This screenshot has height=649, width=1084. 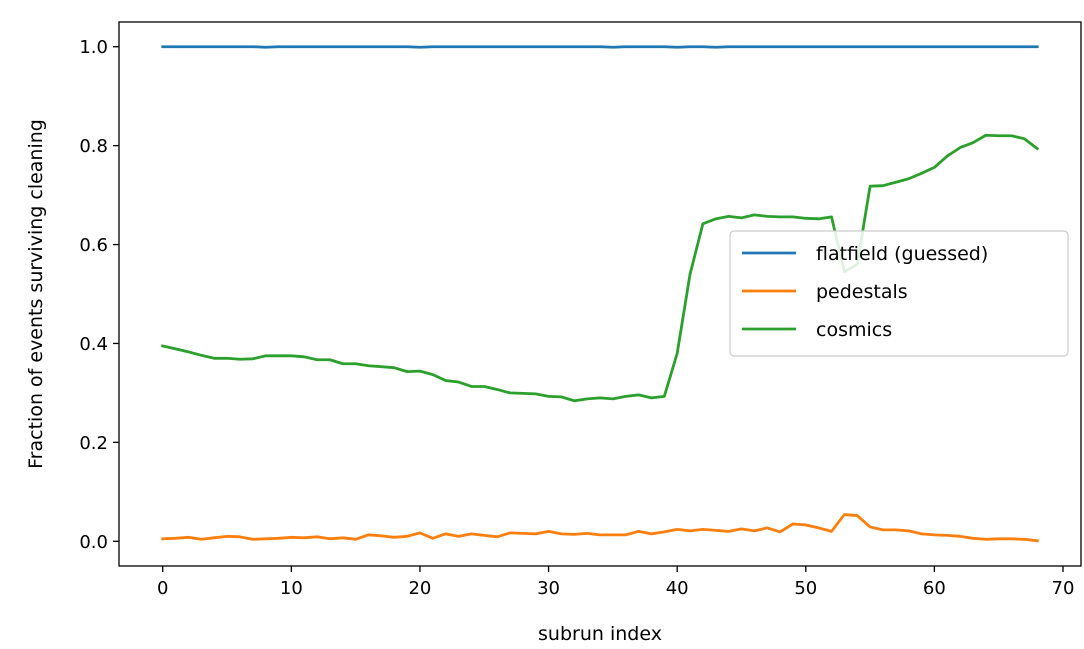 I want to click on x-tick-label: 20, so click(x=419, y=588).